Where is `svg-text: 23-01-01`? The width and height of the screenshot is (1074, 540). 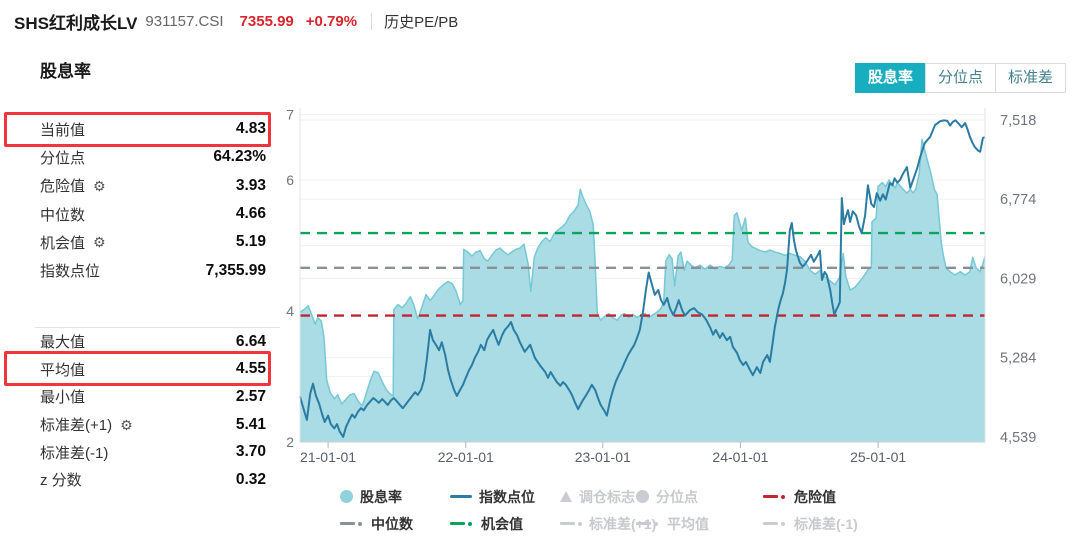 svg-text: 23-01-01 is located at coordinates (603, 457).